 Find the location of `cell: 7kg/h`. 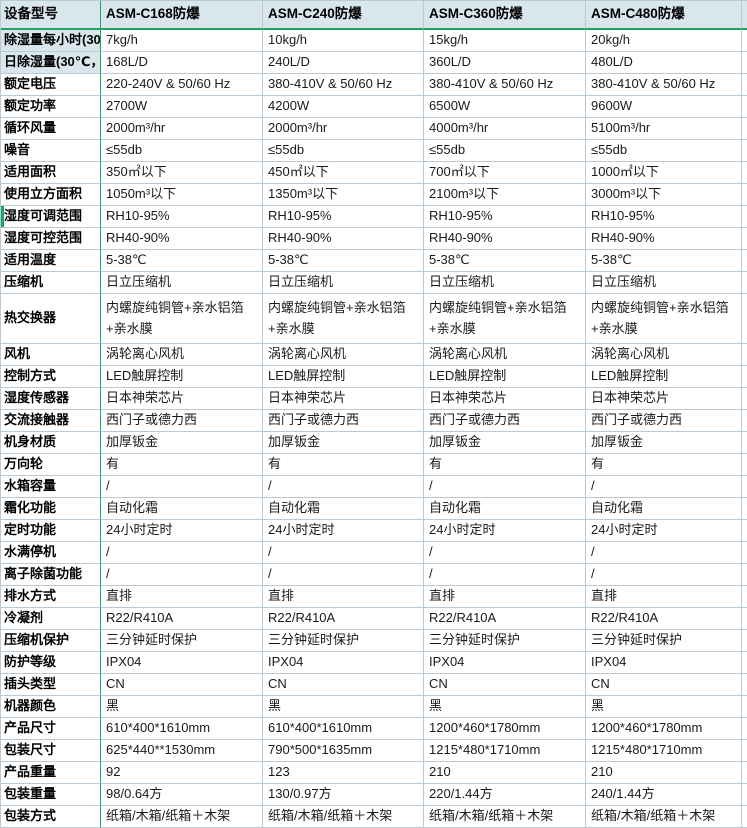

cell: 7kg/h is located at coordinates (182, 41).